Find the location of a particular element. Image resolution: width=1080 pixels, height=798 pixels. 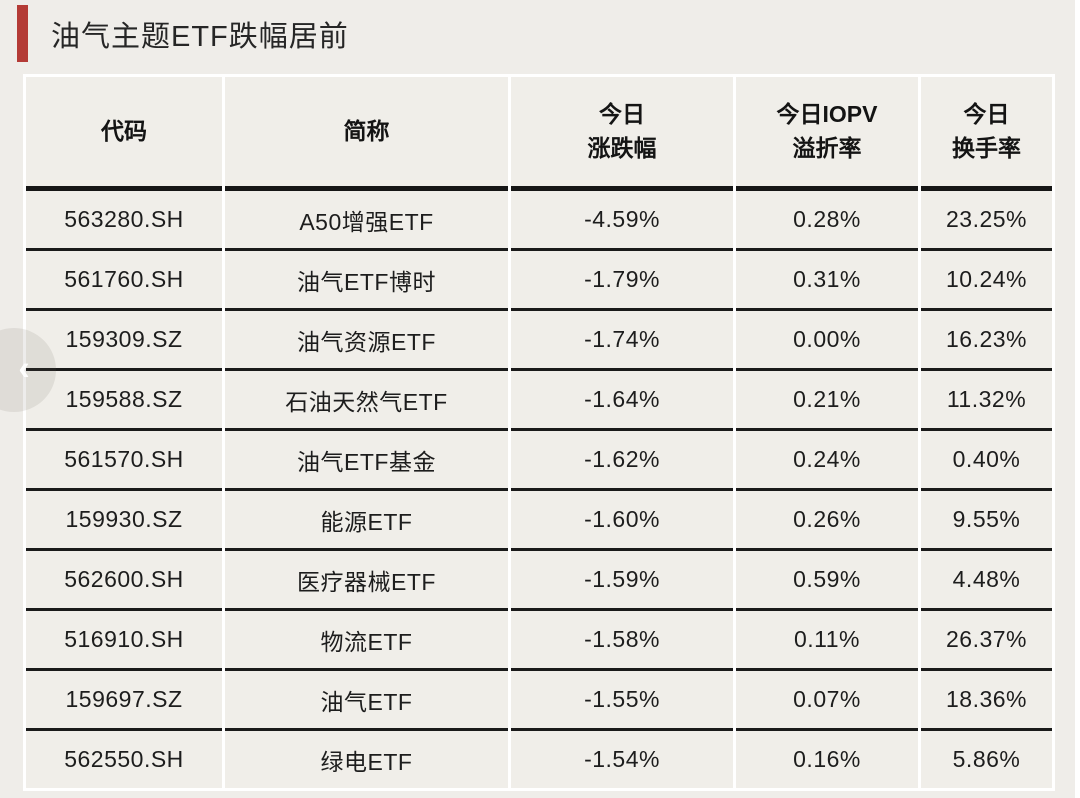

cell-name: 石油天然气ETF is located at coordinates (366, 401).